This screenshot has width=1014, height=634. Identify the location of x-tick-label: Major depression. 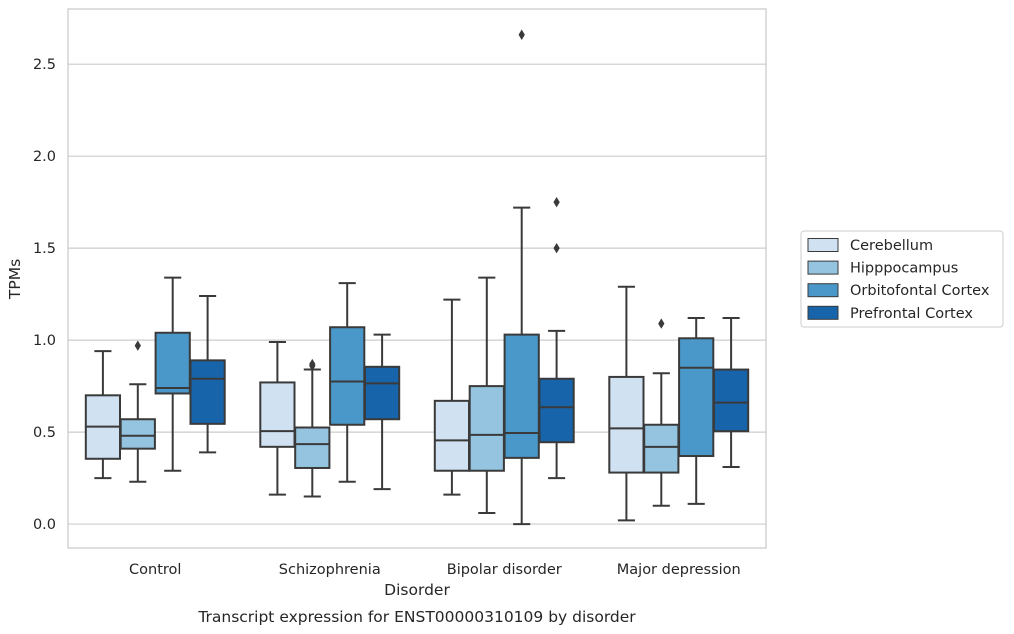
(679, 570).